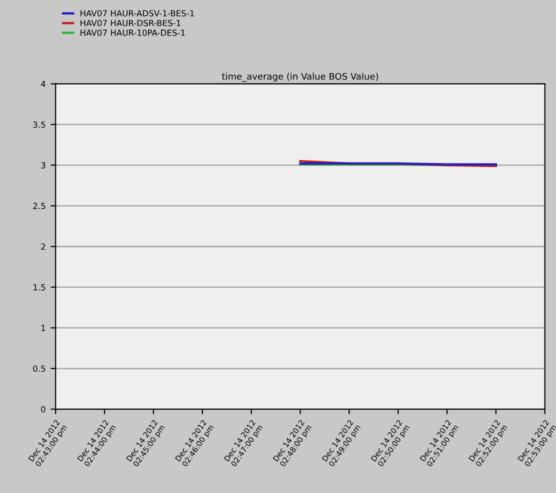 This screenshot has width=556, height=493. What do you see at coordinates (39, 369) in the screenshot?
I see `y-tick-label: 0.5` at bounding box center [39, 369].